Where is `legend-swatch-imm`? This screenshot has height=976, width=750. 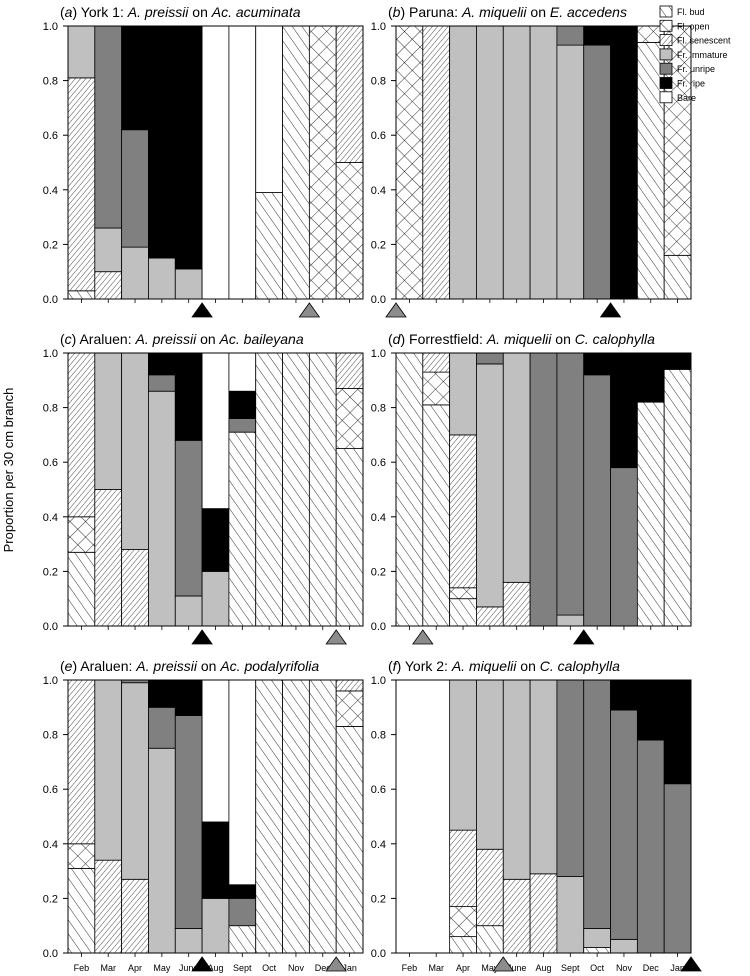 legend-swatch-imm is located at coordinates (666, 54).